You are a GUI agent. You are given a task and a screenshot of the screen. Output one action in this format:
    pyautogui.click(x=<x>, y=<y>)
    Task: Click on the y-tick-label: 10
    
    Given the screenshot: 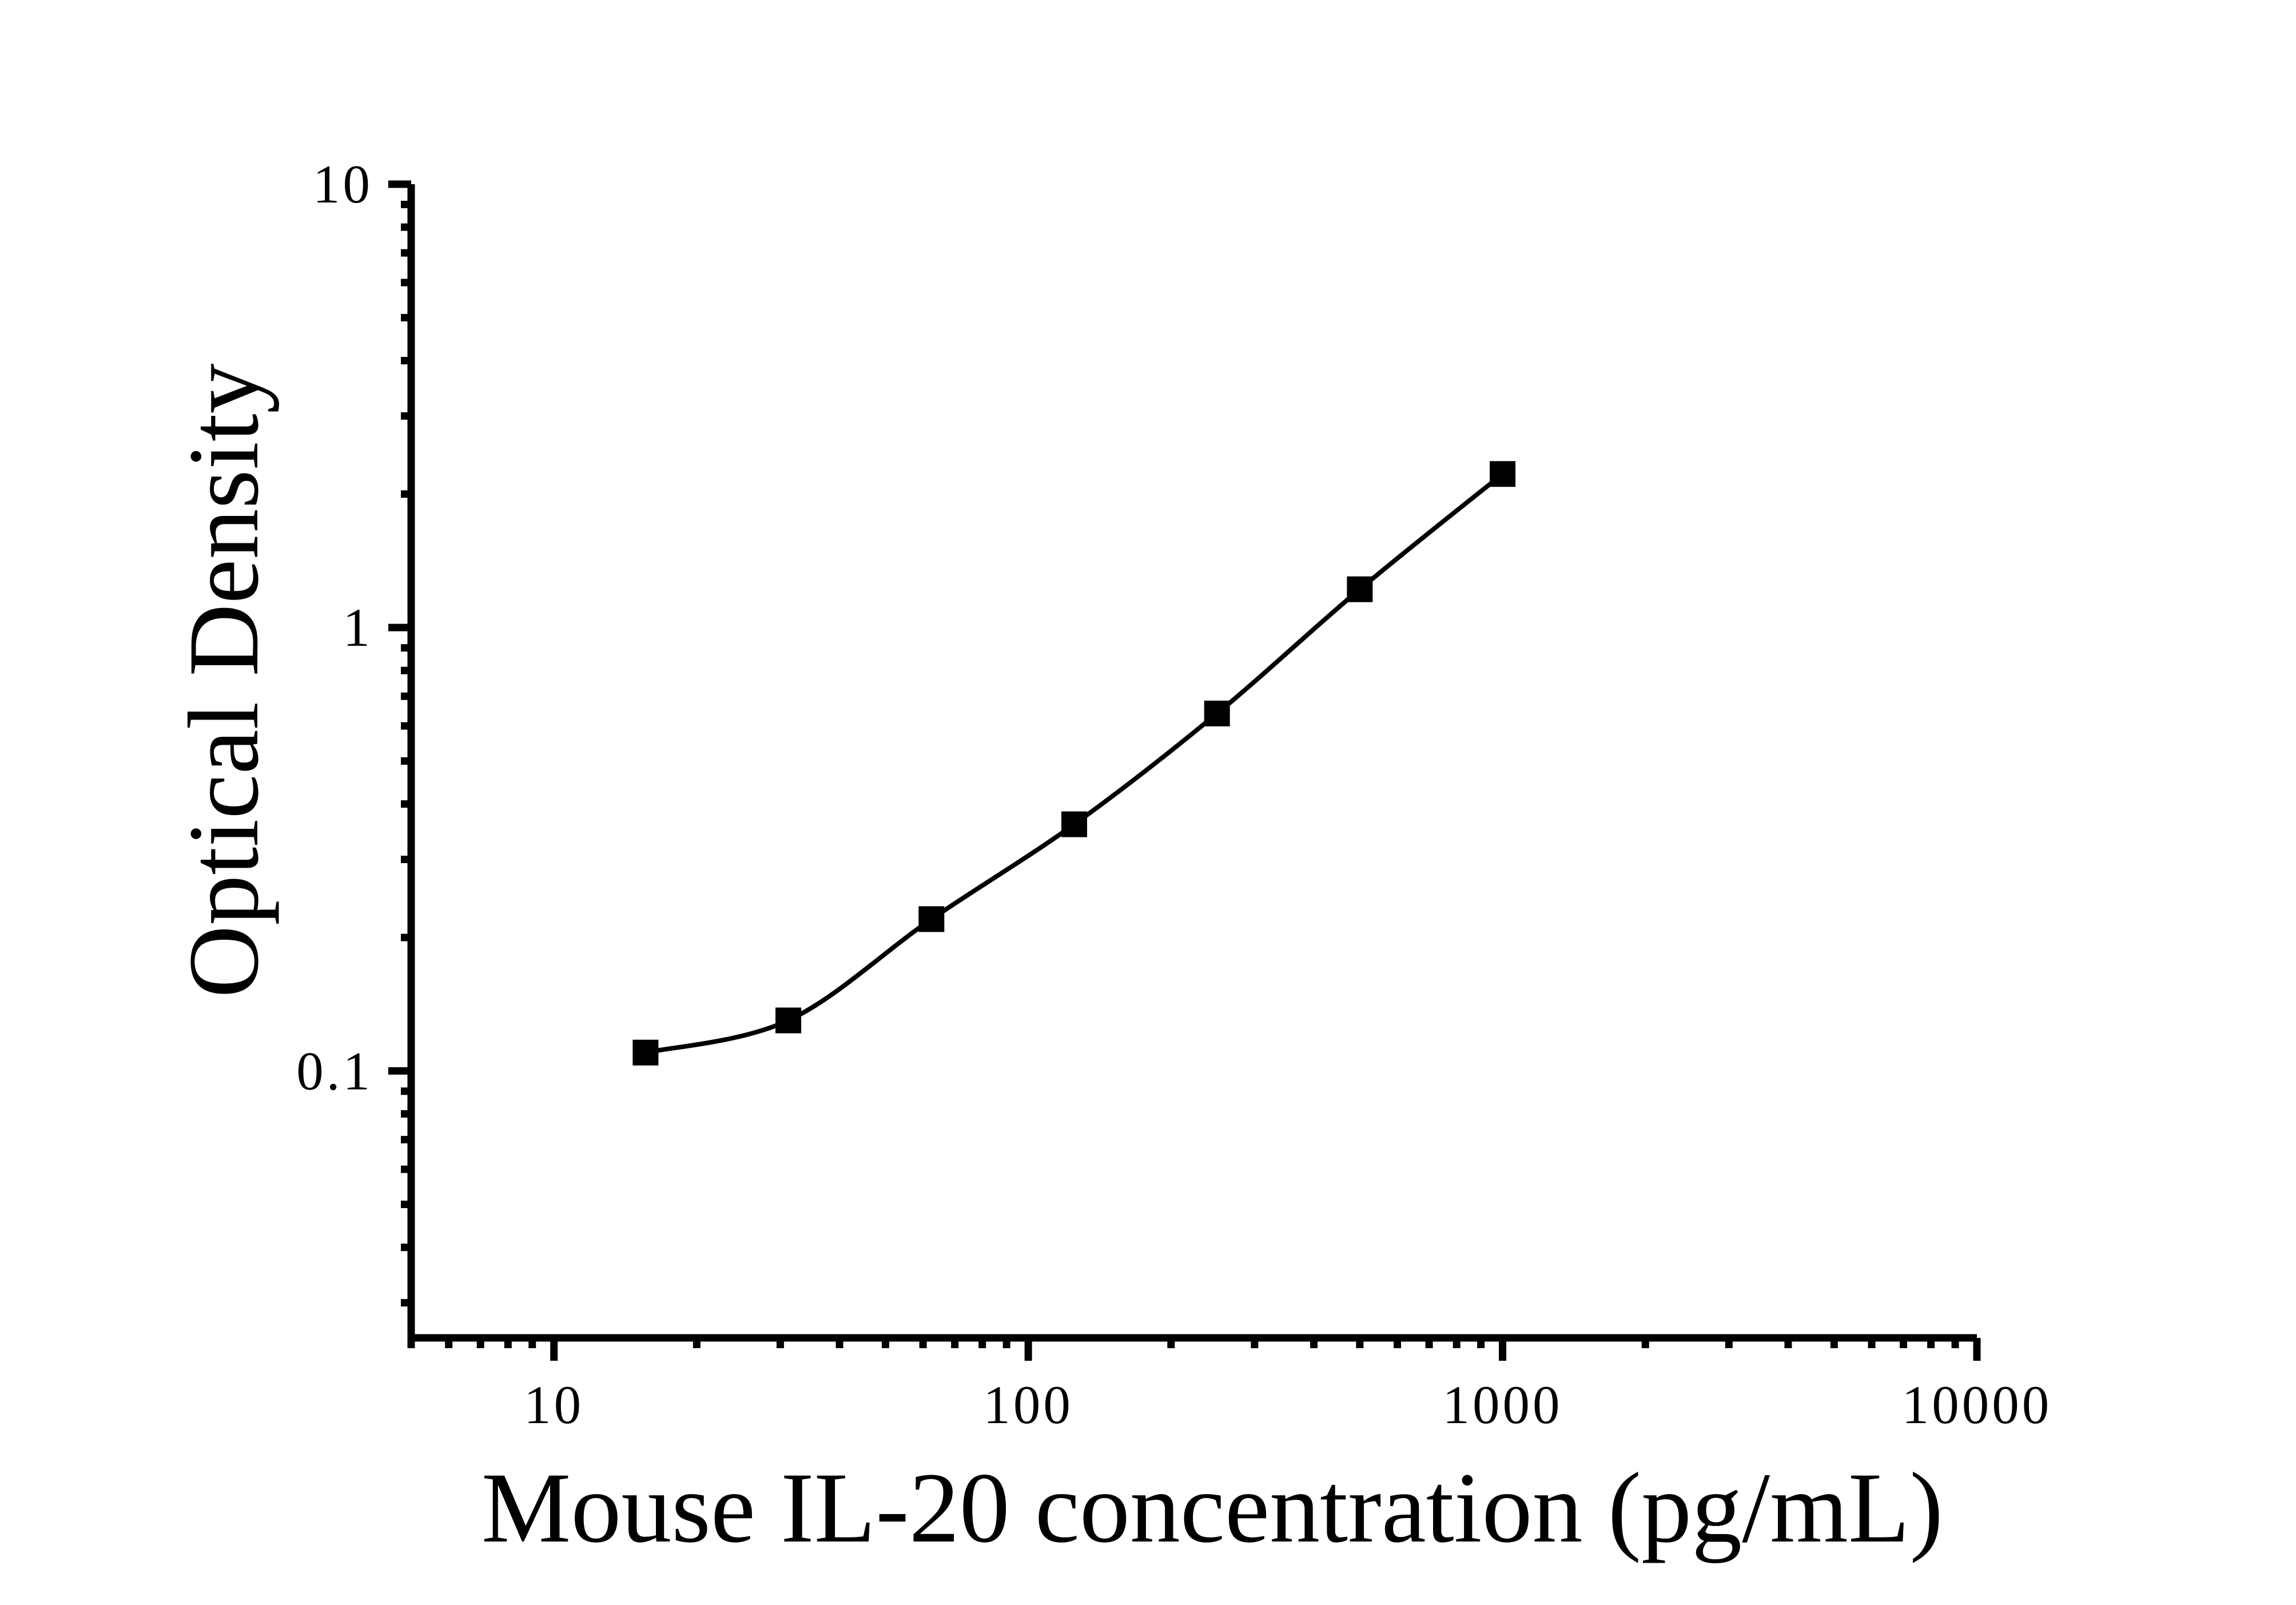 What is the action you would take?
    pyautogui.click(x=343, y=184)
    